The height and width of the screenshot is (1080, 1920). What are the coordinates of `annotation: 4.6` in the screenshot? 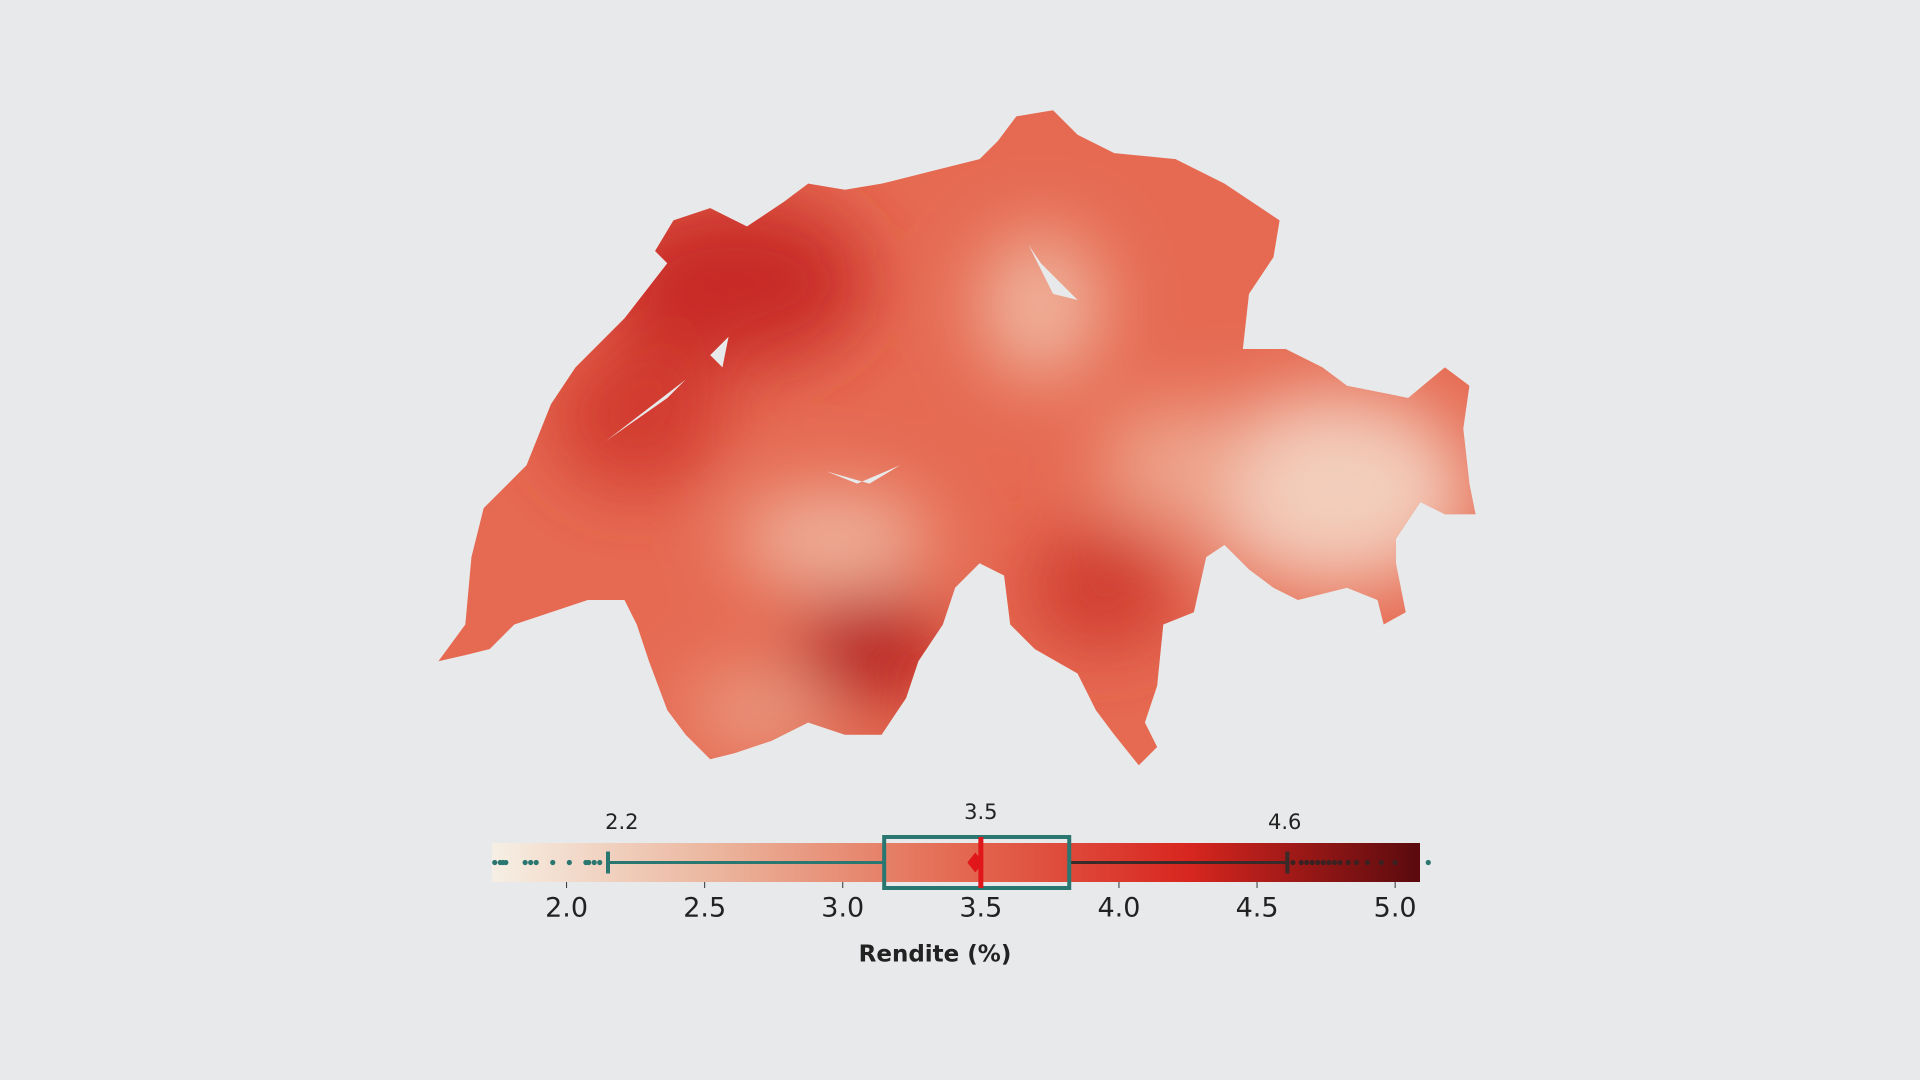 It's located at (1284, 822).